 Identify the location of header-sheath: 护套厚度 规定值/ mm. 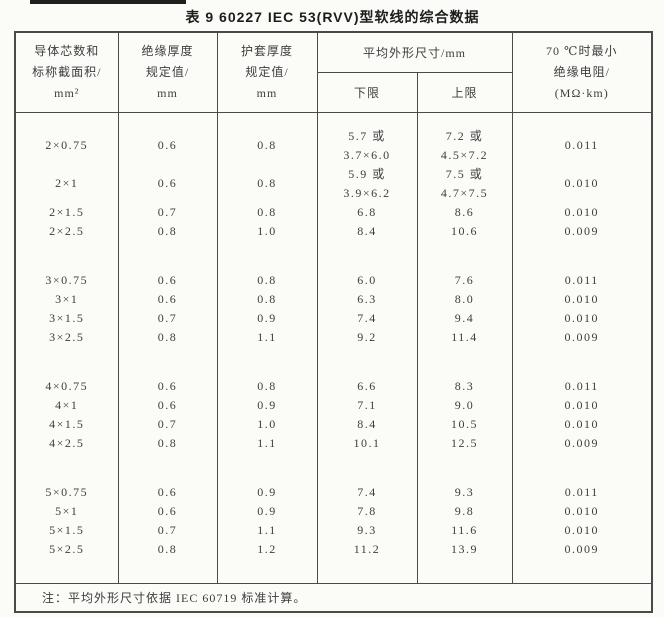
(267, 72).